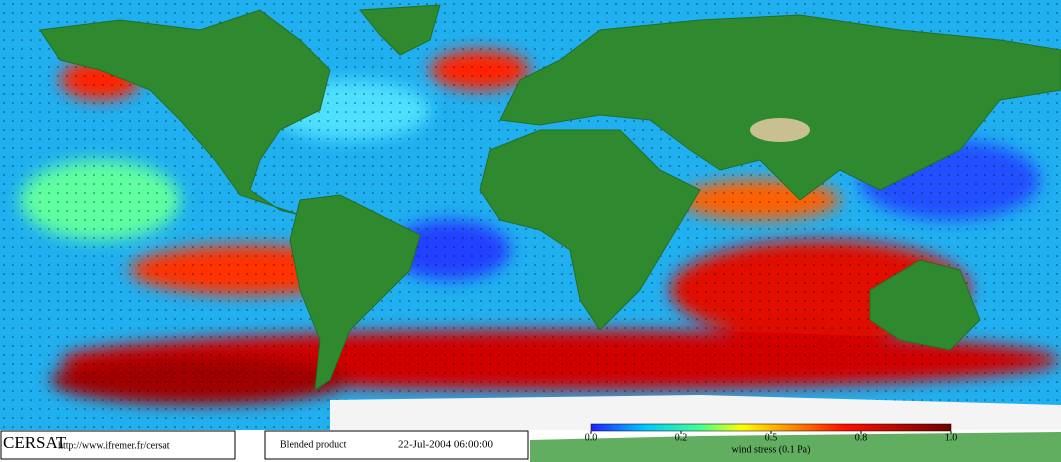 This screenshot has width=1061, height=462. Describe the element at coordinates (591, 437) in the screenshot. I see `colorbar-tick-label: 0.0` at that location.